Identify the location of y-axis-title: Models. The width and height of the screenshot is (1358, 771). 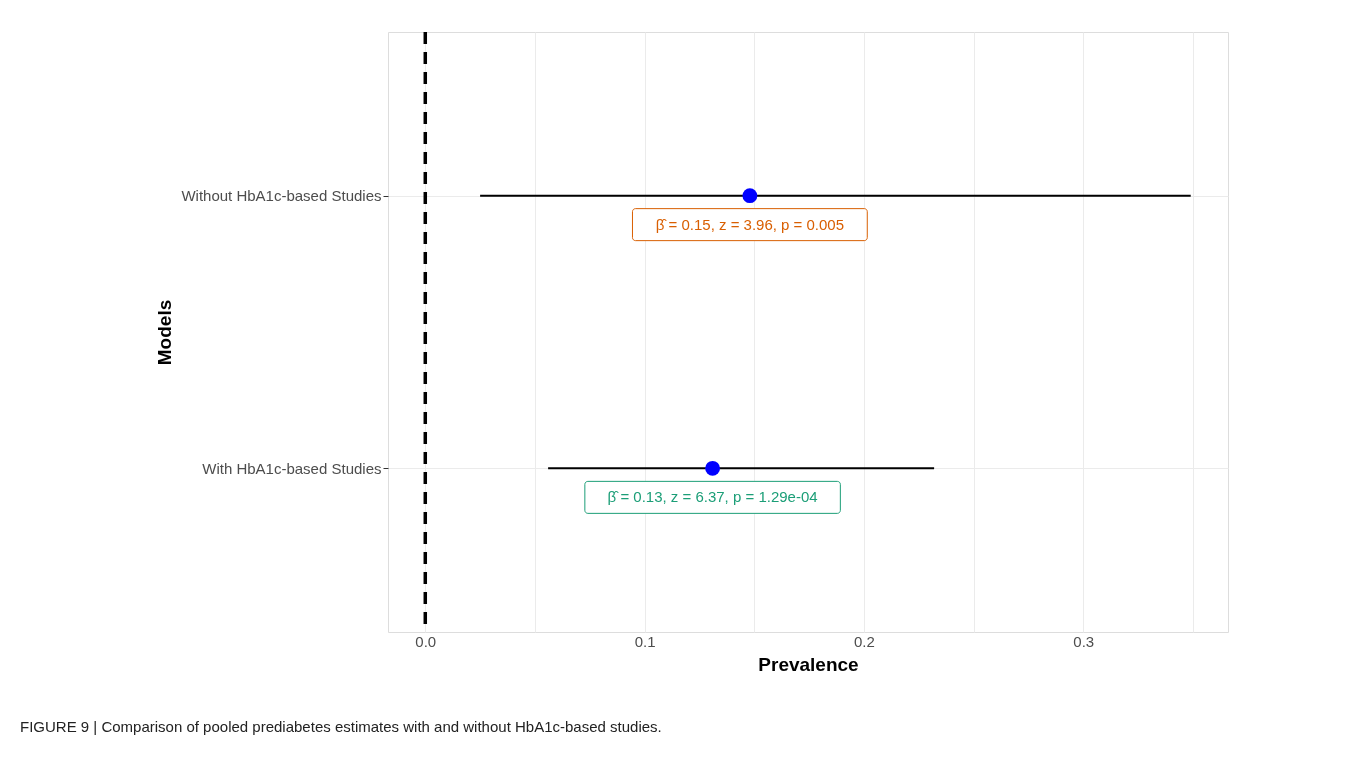
(164, 332).